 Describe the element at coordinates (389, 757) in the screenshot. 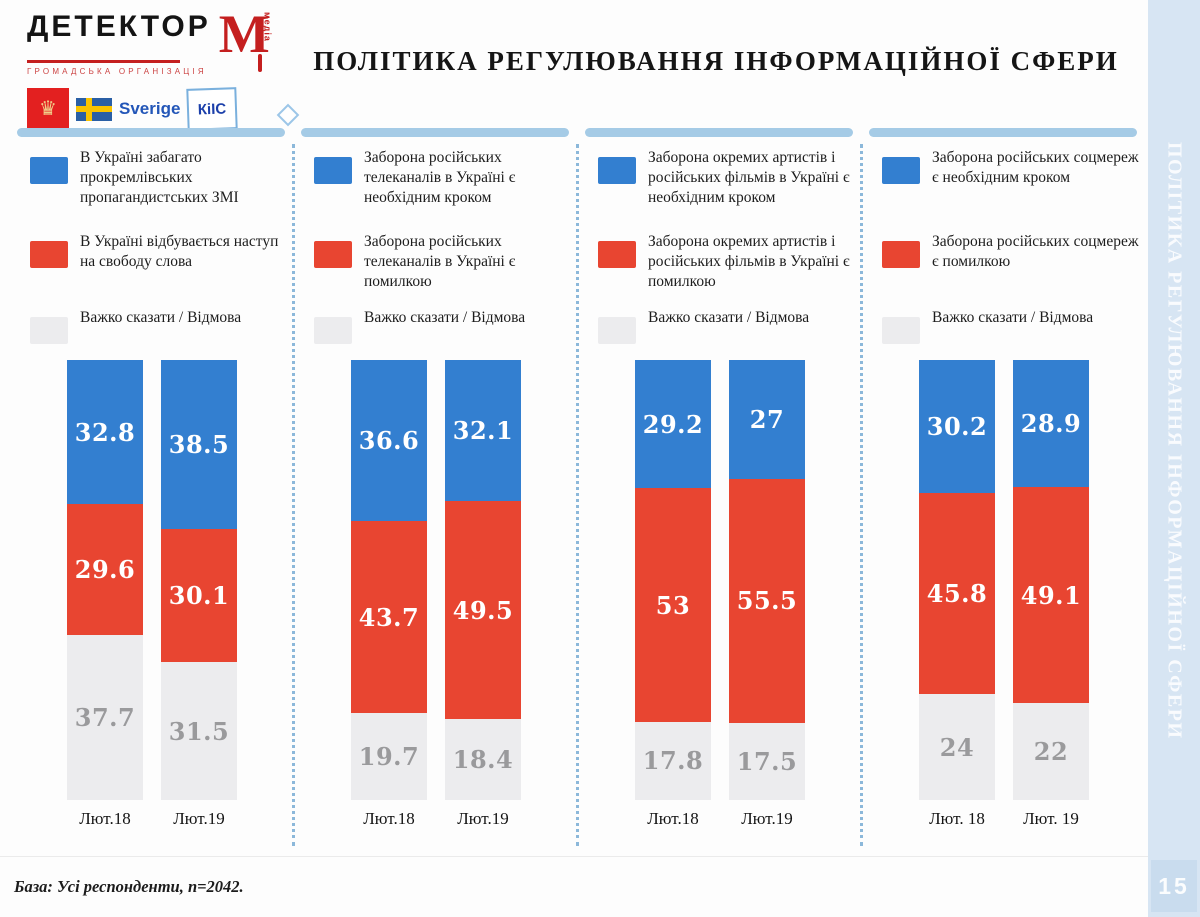

I see `segment-value: 19.7` at that location.